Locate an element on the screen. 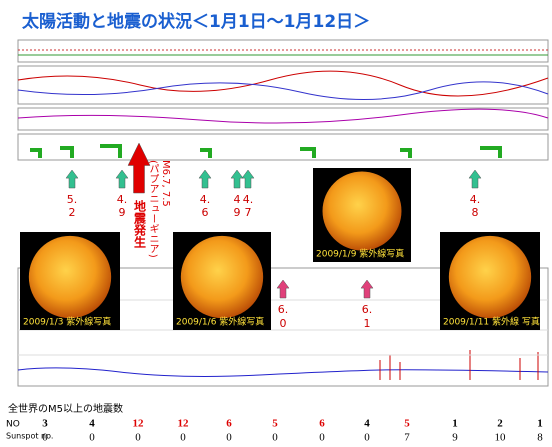  cell: 8 is located at coordinates (540, 438).